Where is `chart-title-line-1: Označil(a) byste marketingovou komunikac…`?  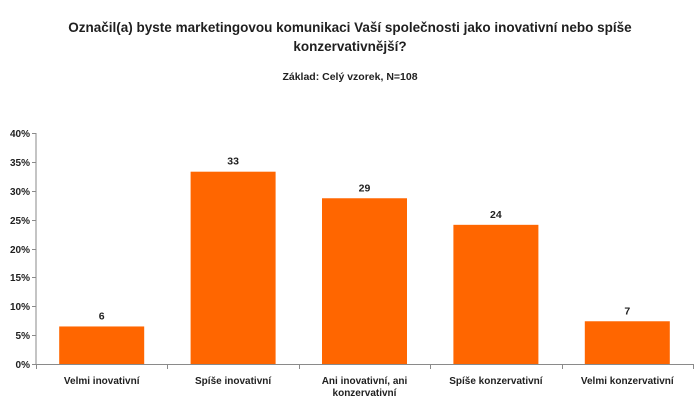
chart-title-line-1: Označil(a) byste marketingovou komunikac… is located at coordinates (350, 27).